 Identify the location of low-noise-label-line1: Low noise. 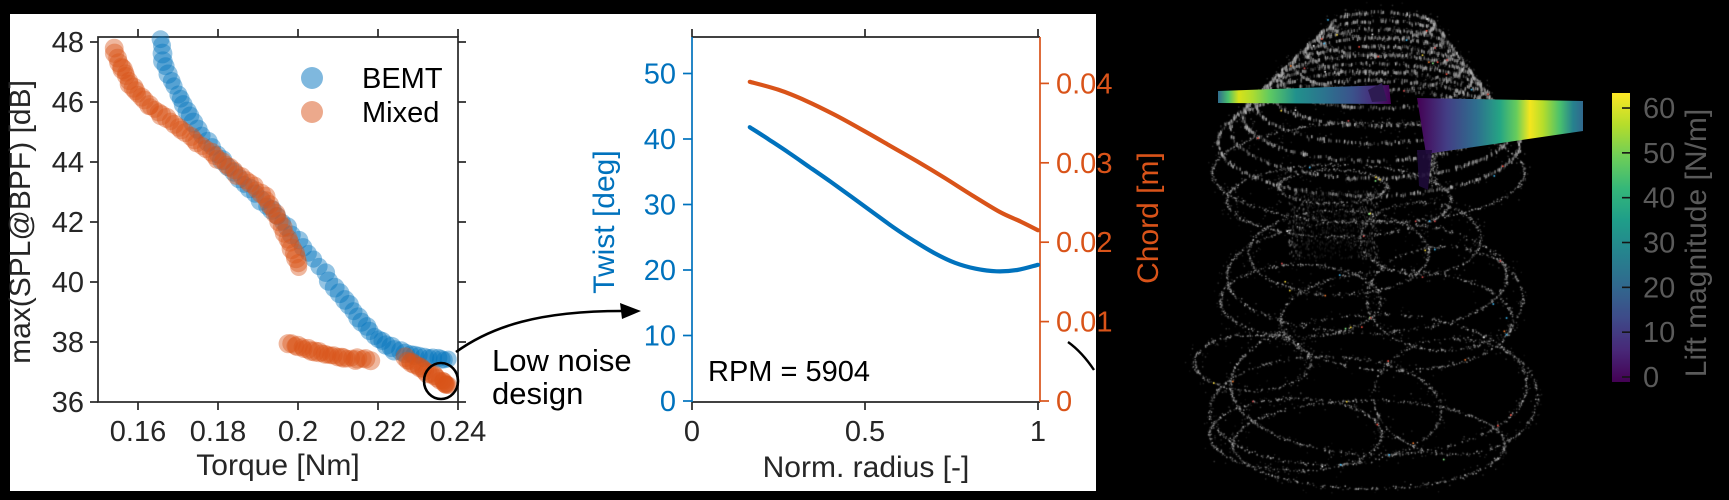
(562, 360).